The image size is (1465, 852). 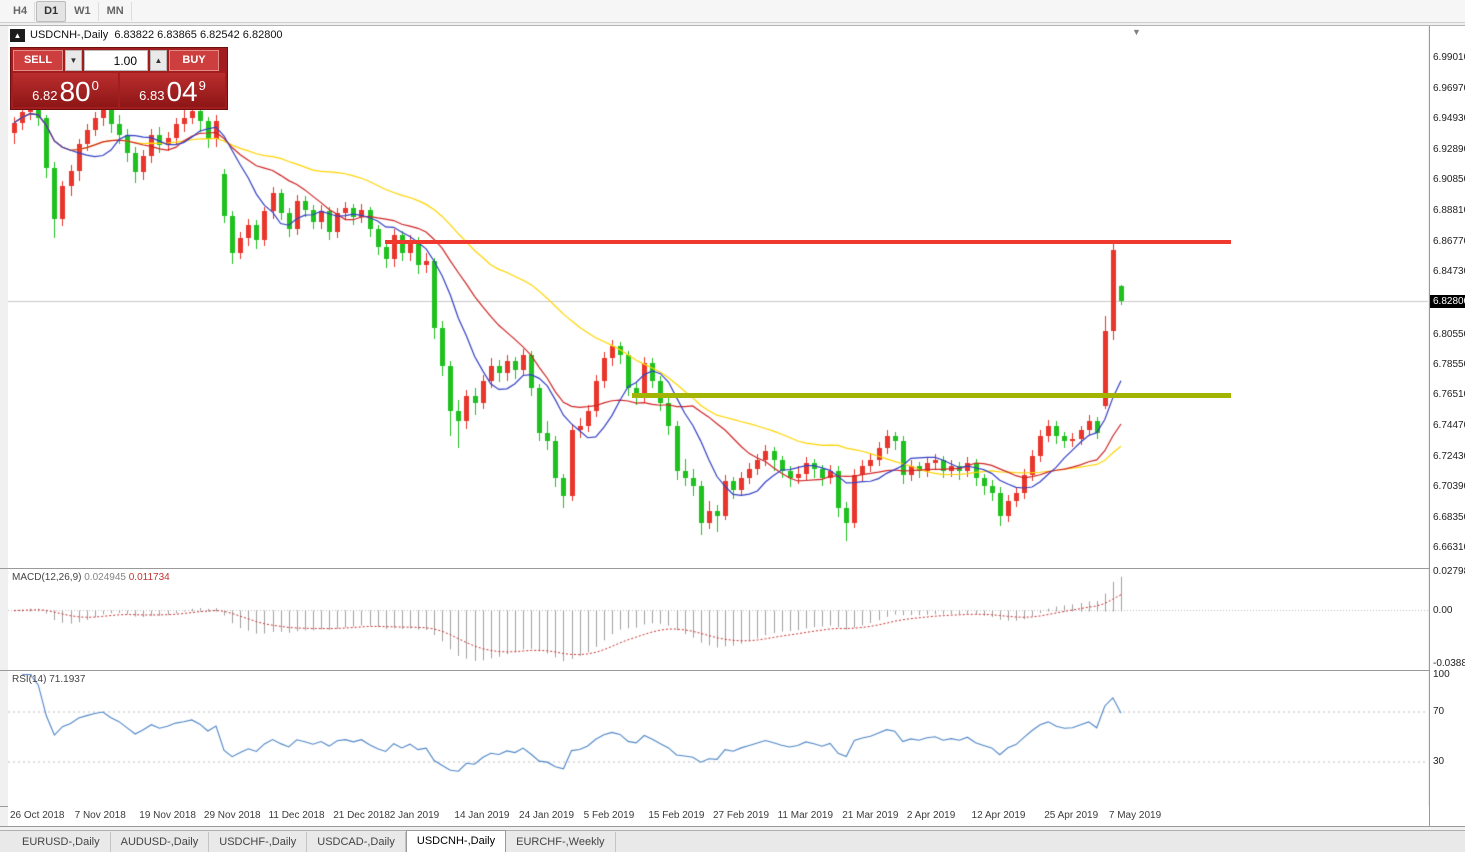 I want to click on sell-price-base: 6.82, so click(x=45, y=95).